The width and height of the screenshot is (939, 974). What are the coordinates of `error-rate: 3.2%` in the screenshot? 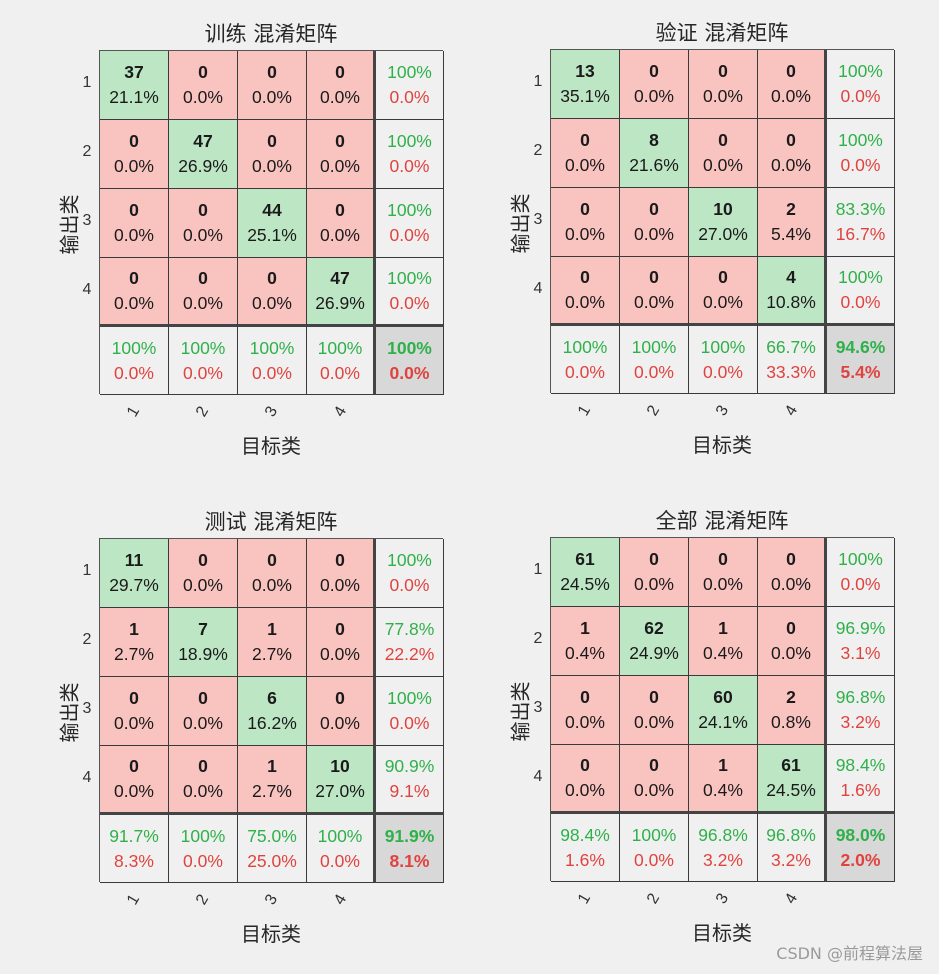 It's located at (723, 859).